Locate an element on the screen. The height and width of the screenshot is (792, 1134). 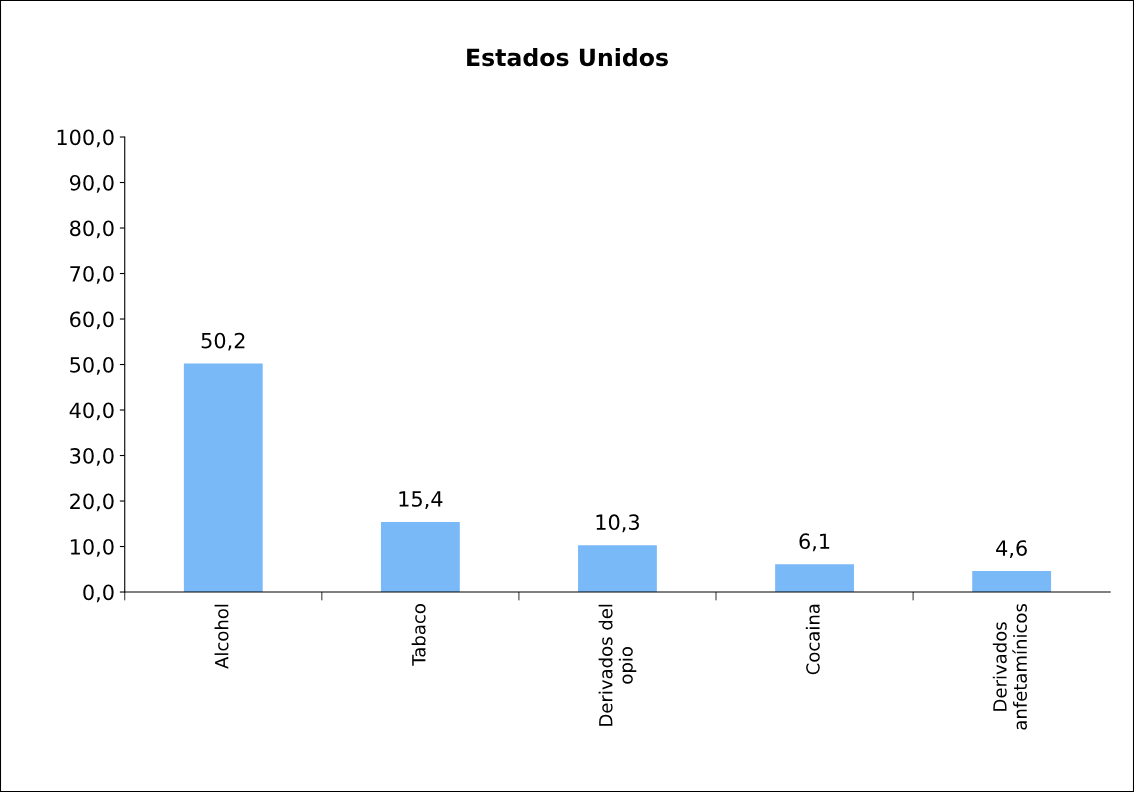
y-tick-label: 10,0 is located at coordinates (92, 547).